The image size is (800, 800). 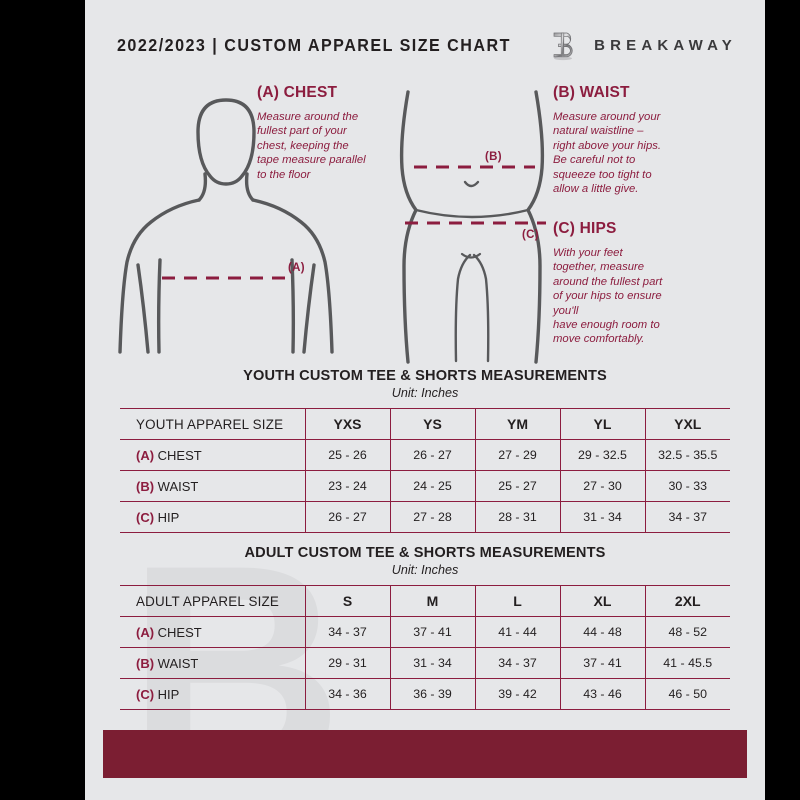 I want to click on youth-table-title: YOUTH CUSTOM TEE & SHORTS MEASUREMENTS, so click(x=425, y=376).